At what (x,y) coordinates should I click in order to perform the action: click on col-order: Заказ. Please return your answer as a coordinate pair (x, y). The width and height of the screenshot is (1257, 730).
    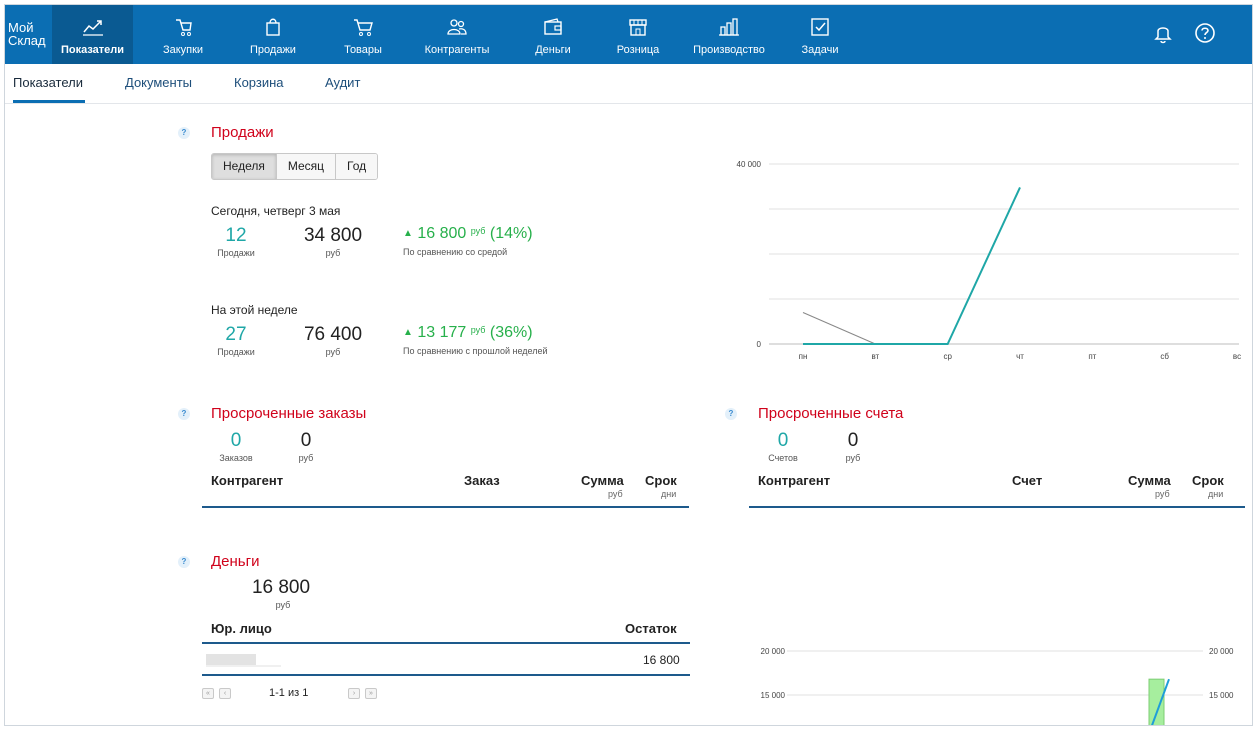
    Looking at the image, I should click on (482, 480).